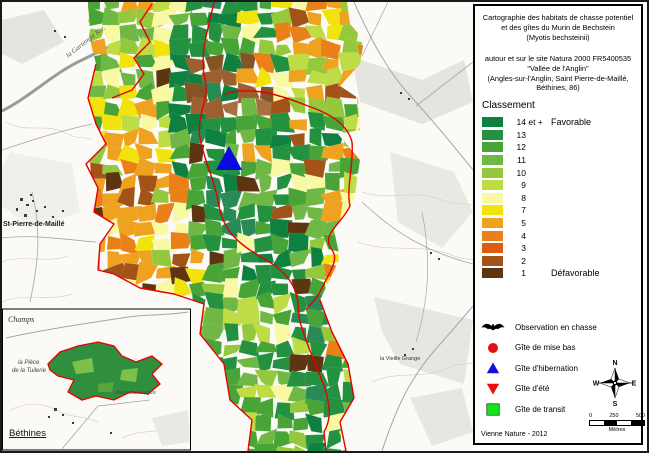 The height and width of the screenshot is (453, 649). I want to click on champs-label: Champs, so click(21, 319).